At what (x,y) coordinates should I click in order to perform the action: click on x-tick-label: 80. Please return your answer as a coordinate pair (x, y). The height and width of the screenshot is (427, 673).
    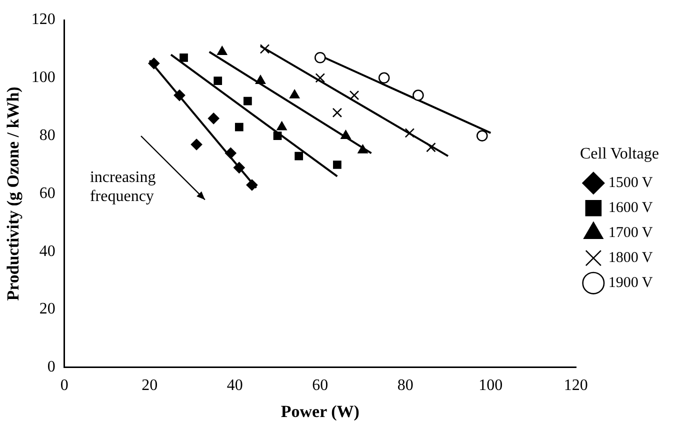
    Looking at the image, I should click on (405, 385).